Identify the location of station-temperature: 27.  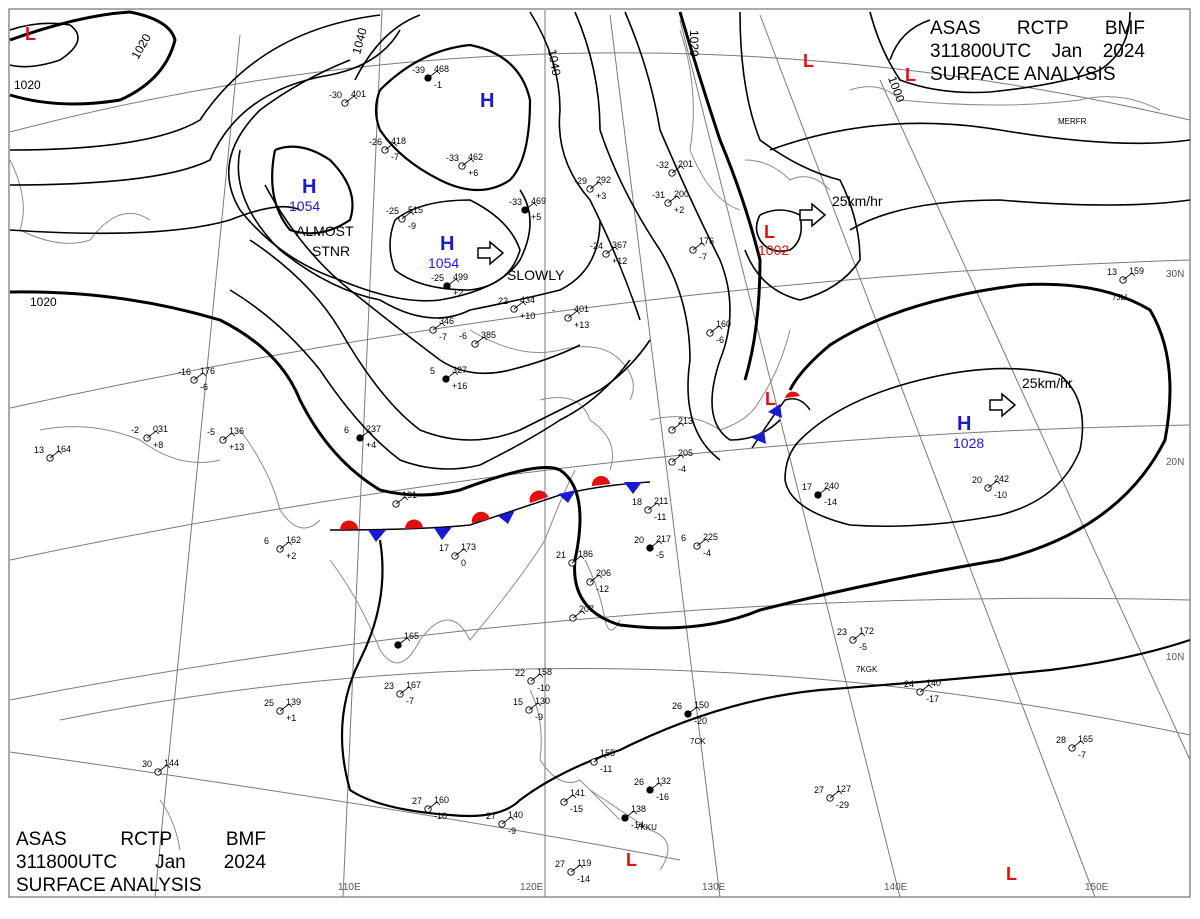
(560, 864).